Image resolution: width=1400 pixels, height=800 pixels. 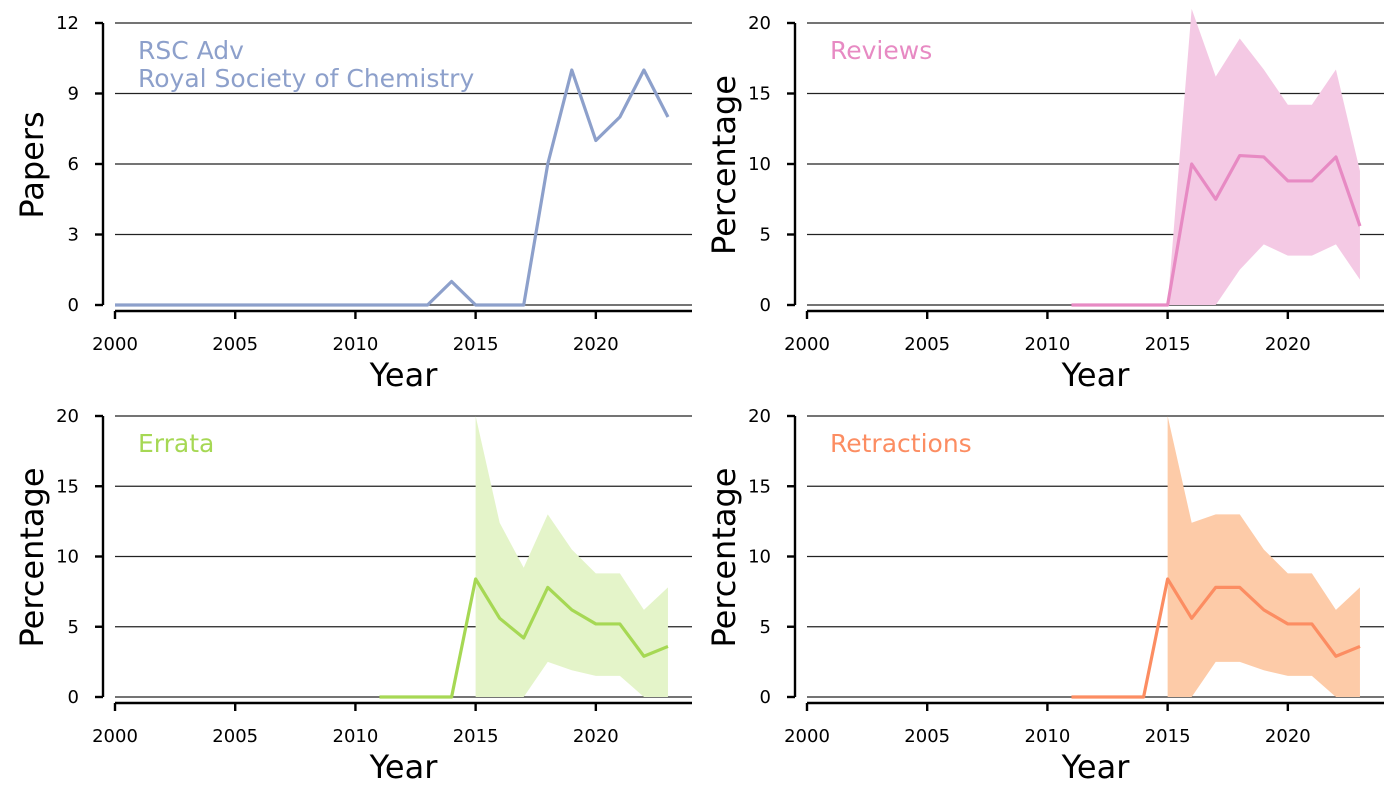 What do you see at coordinates (73, 235) in the screenshot?
I see `y-tick-label: 3` at bounding box center [73, 235].